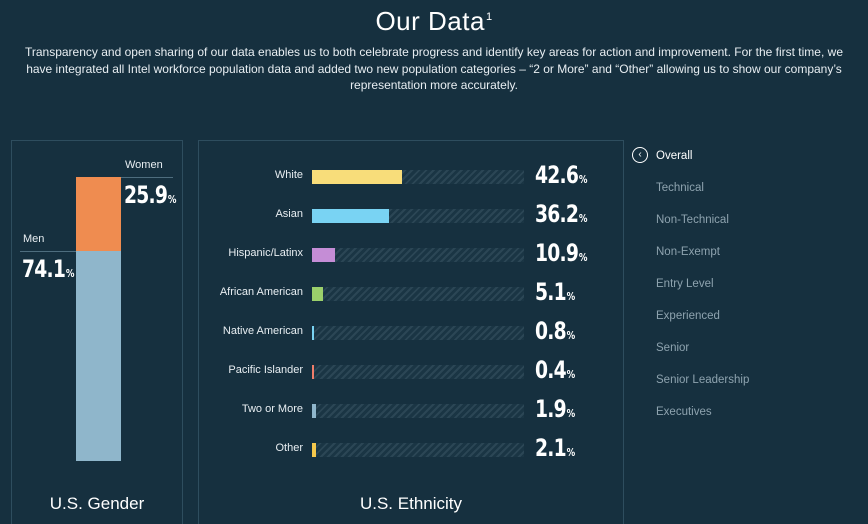 The height and width of the screenshot is (524, 868). What do you see at coordinates (555, 292) in the screenshot?
I see `ethnicity-value: 5.1%` at bounding box center [555, 292].